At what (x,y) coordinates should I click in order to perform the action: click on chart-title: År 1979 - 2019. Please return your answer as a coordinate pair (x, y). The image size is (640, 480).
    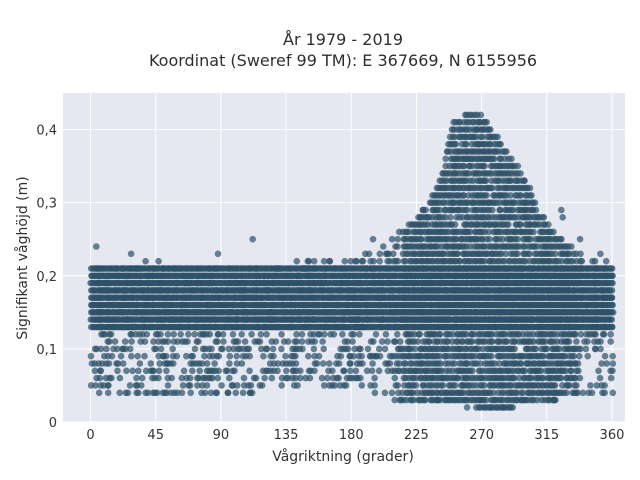
    Looking at the image, I should click on (343, 39).